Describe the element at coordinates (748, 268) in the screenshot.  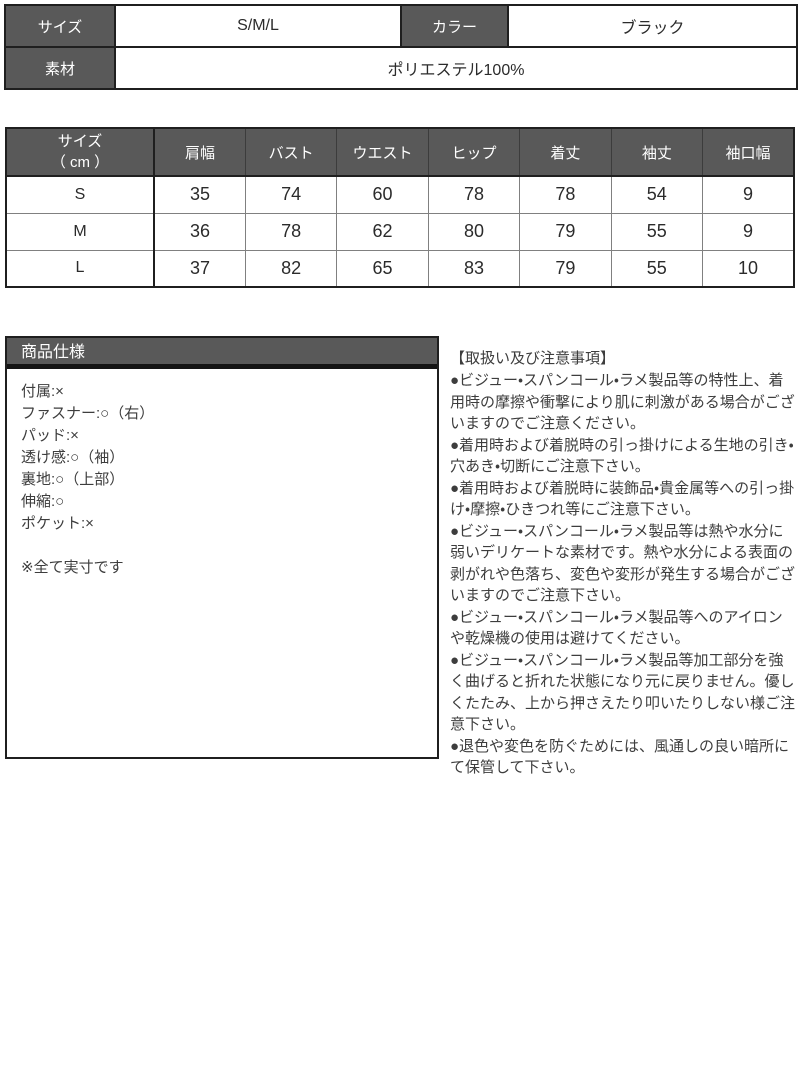
I see `size-chart-cell: 10` at that location.